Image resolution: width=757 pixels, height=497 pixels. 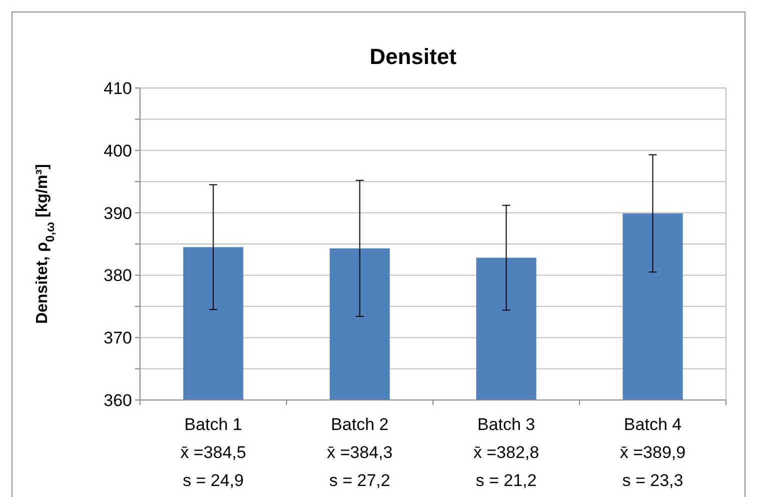 I want to click on x-tick-label: Batch 4 x̄ =389,9 s = 23,3, so click(x=653, y=452).